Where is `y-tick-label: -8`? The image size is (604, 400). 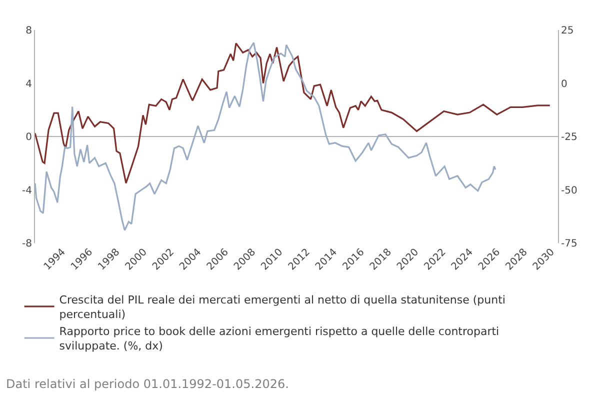 y-tick-label: -8 is located at coordinates (27, 244).